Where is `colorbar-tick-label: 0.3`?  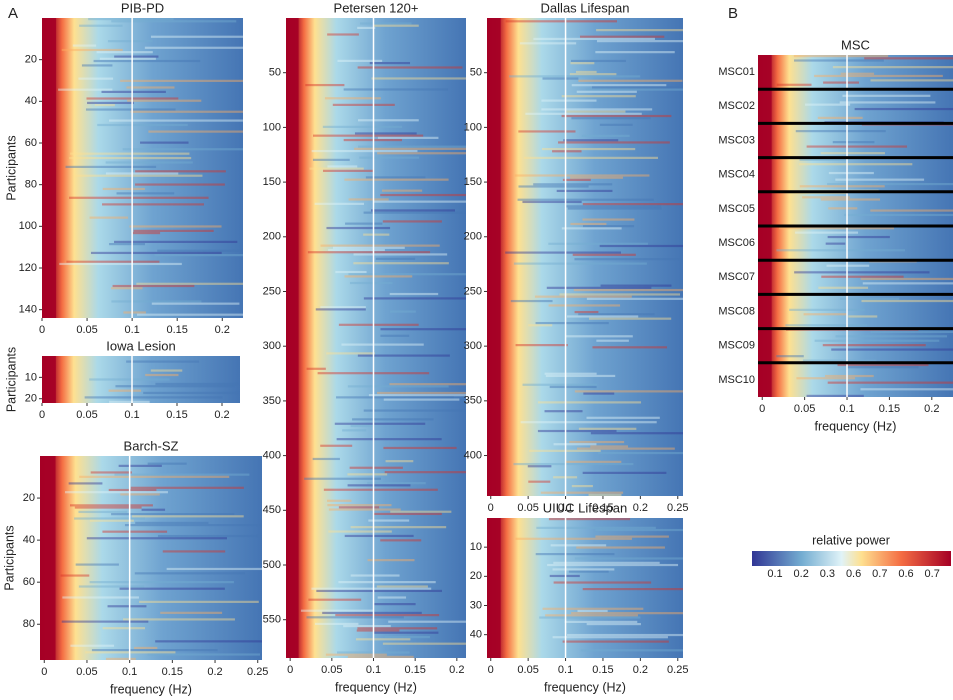
colorbar-tick-label: 0.3 is located at coordinates (827, 574).